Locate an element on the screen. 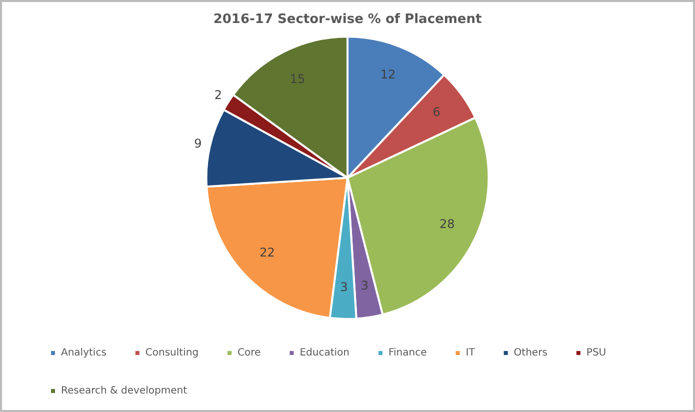  data-label: 2 is located at coordinates (218, 95).